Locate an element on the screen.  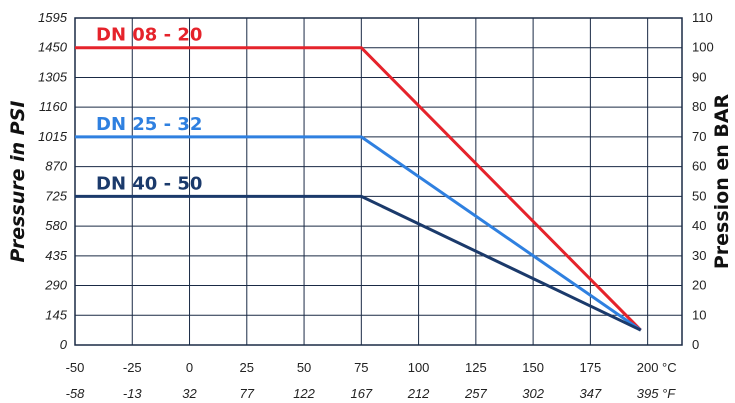
y-axis-title-left: Pressure in PSI is located at coordinates (18, 182).